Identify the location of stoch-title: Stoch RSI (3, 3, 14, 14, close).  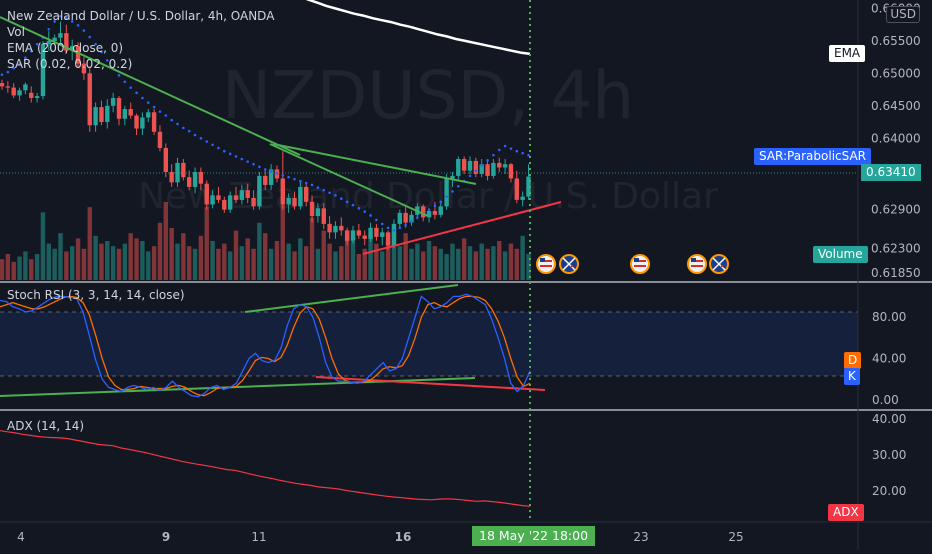
(96, 295).